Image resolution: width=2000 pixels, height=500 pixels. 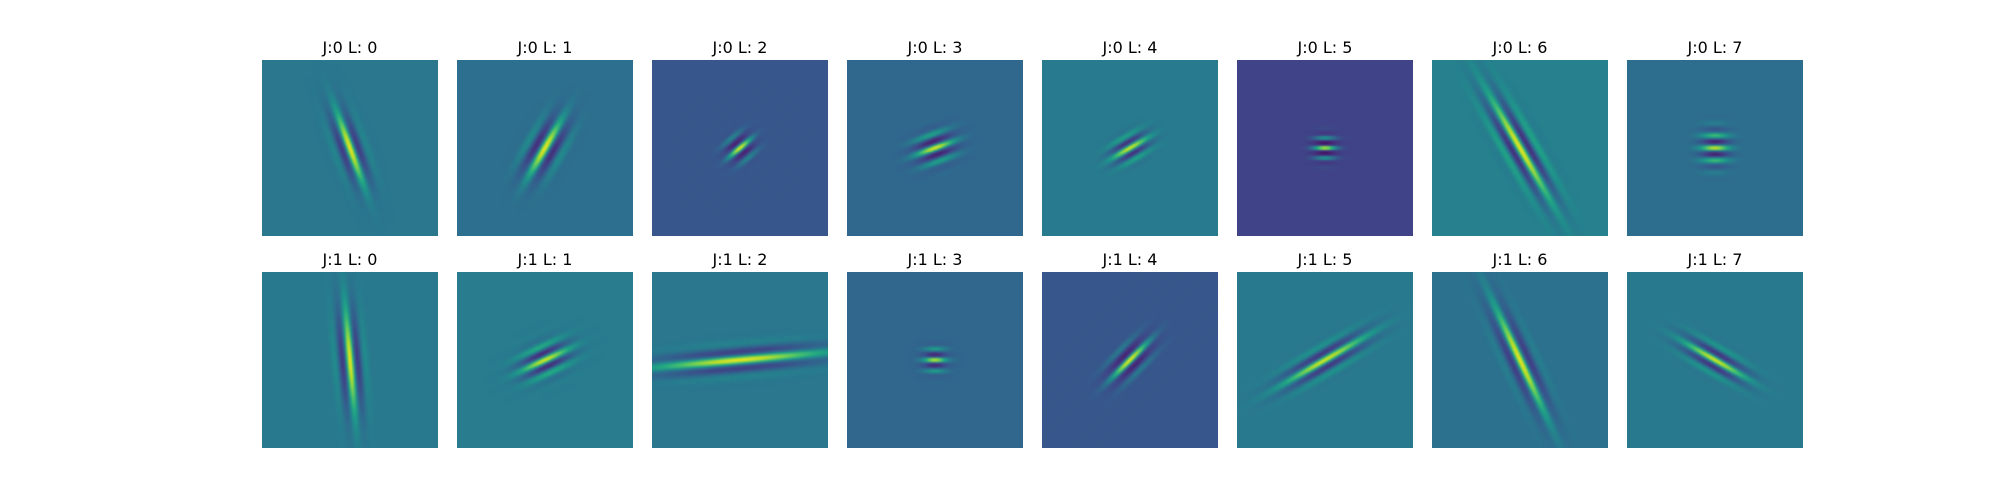 I want to click on panel-title: J:0 L: 7, so click(x=1715, y=47).